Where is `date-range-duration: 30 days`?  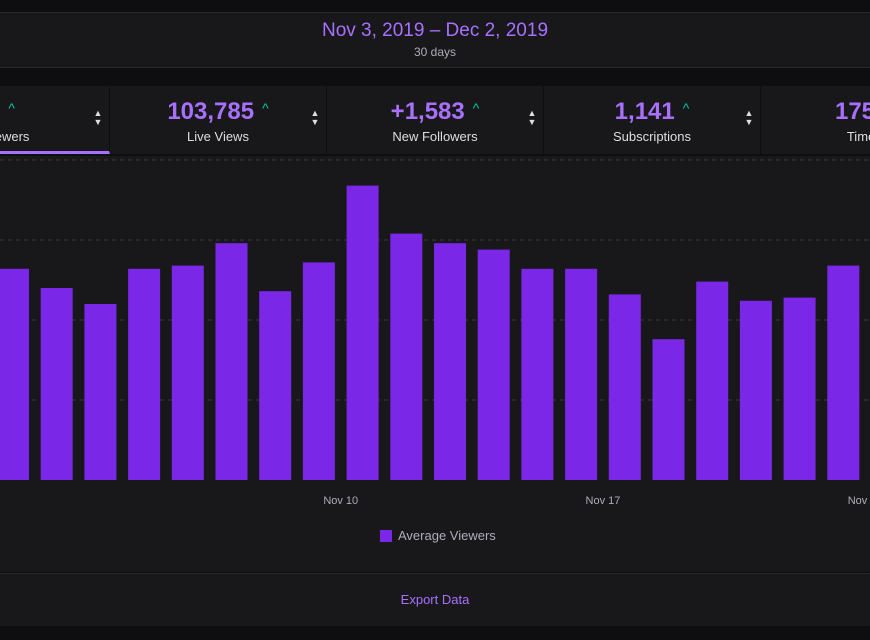 date-range-duration: 30 days is located at coordinates (435, 52).